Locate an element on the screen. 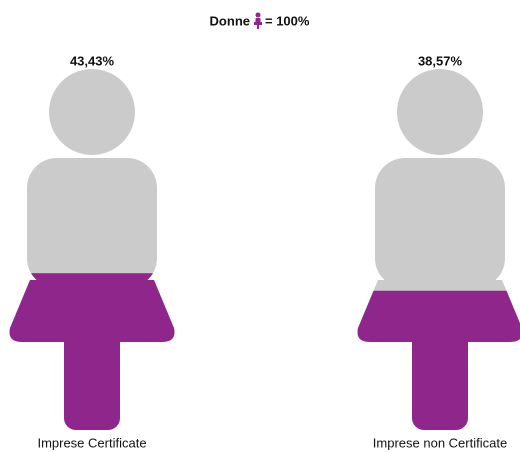 The image size is (520, 452). value-label: 43,43% is located at coordinates (92, 60).